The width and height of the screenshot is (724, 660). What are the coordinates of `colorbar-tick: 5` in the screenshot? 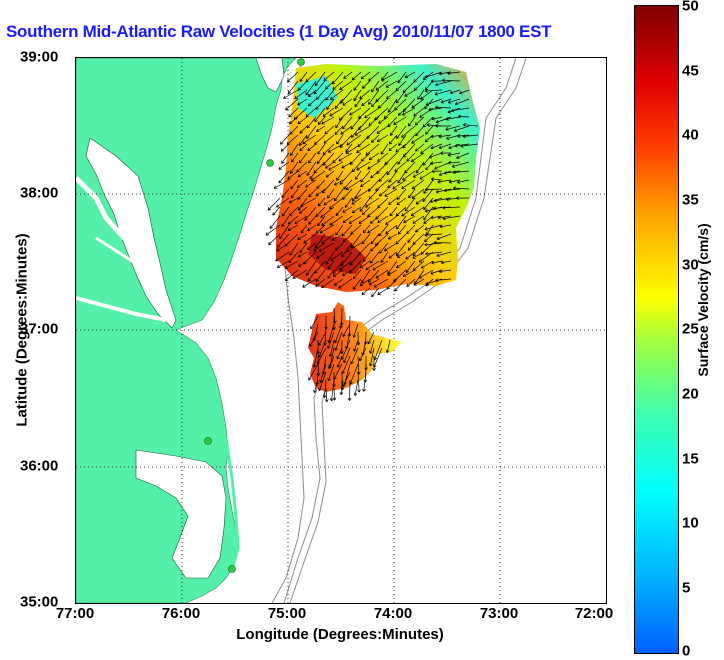 It's located at (686, 588).